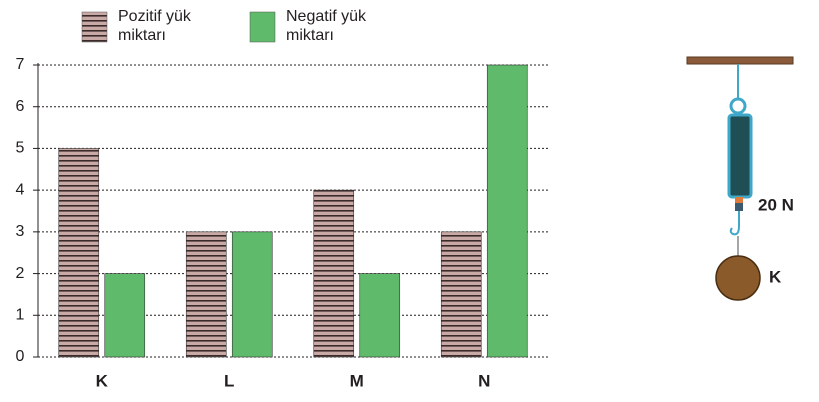 The height and width of the screenshot is (402, 819). What do you see at coordinates (20, 148) in the screenshot?
I see `y-tick-label: 5` at bounding box center [20, 148].